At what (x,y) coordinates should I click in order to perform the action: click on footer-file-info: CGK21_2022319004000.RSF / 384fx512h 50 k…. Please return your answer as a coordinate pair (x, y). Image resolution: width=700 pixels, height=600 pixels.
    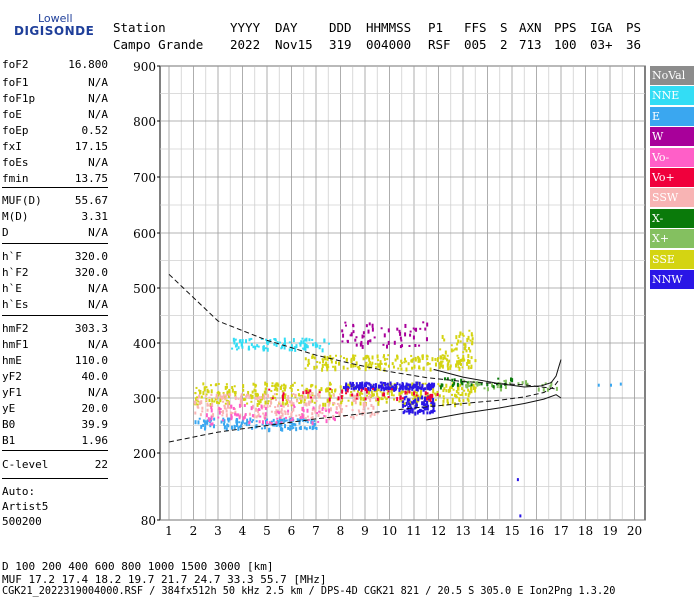
    Looking at the image, I should click on (309, 591).